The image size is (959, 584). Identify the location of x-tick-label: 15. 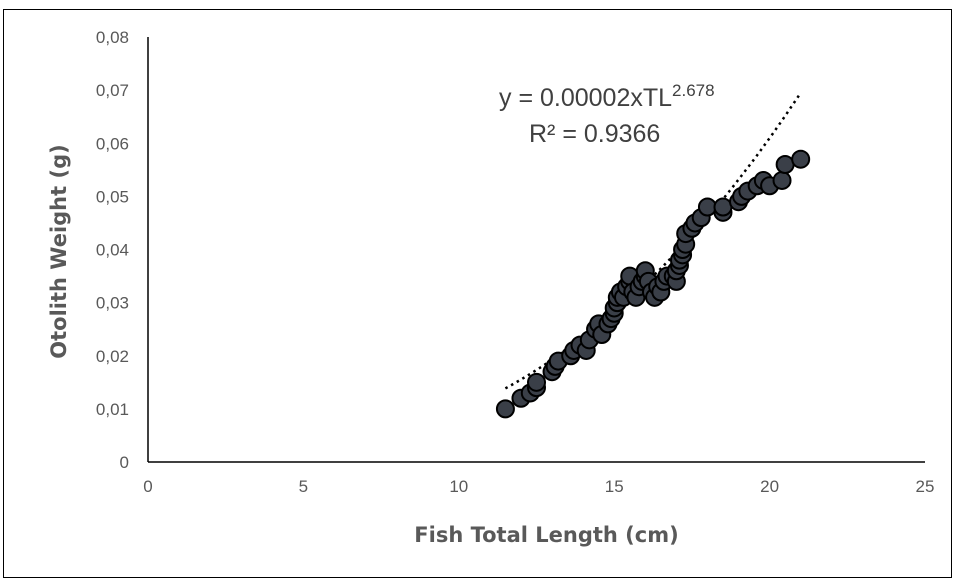
(614, 486).